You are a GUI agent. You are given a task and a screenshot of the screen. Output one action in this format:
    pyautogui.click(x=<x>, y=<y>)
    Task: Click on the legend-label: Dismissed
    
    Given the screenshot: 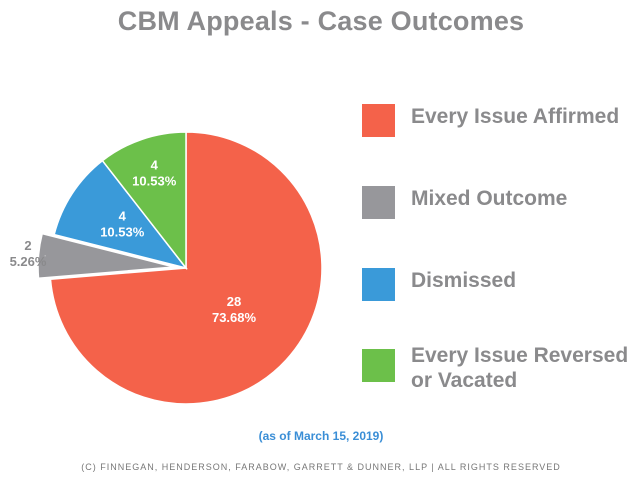 What is the action you would take?
    pyautogui.click(x=464, y=280)
    